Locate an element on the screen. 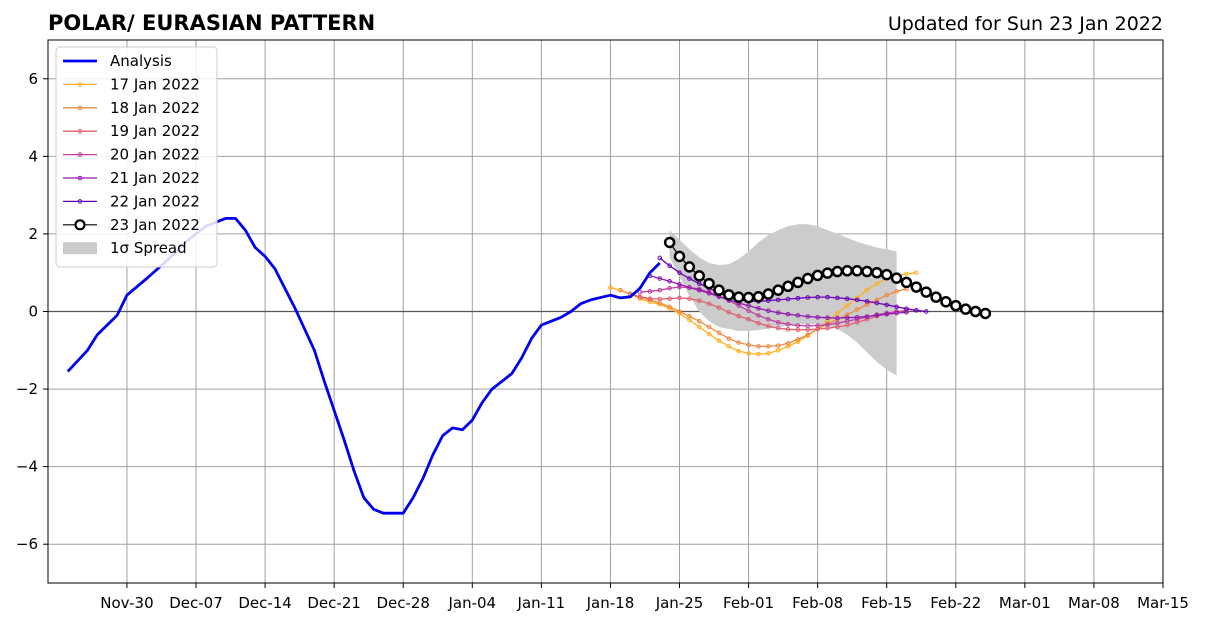 The image size is (1205, 622). legend-item: 23 Jan 2022 is located at coordinates (131, 225).